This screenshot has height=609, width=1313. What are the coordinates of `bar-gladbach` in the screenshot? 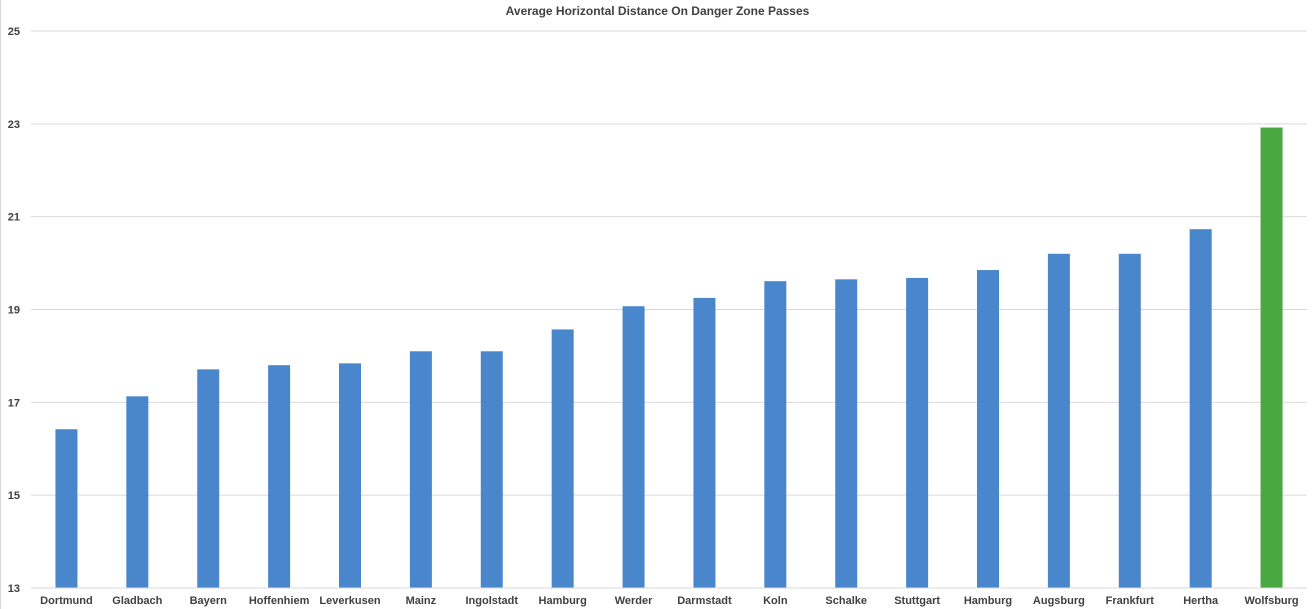 It's located at (137, 492).